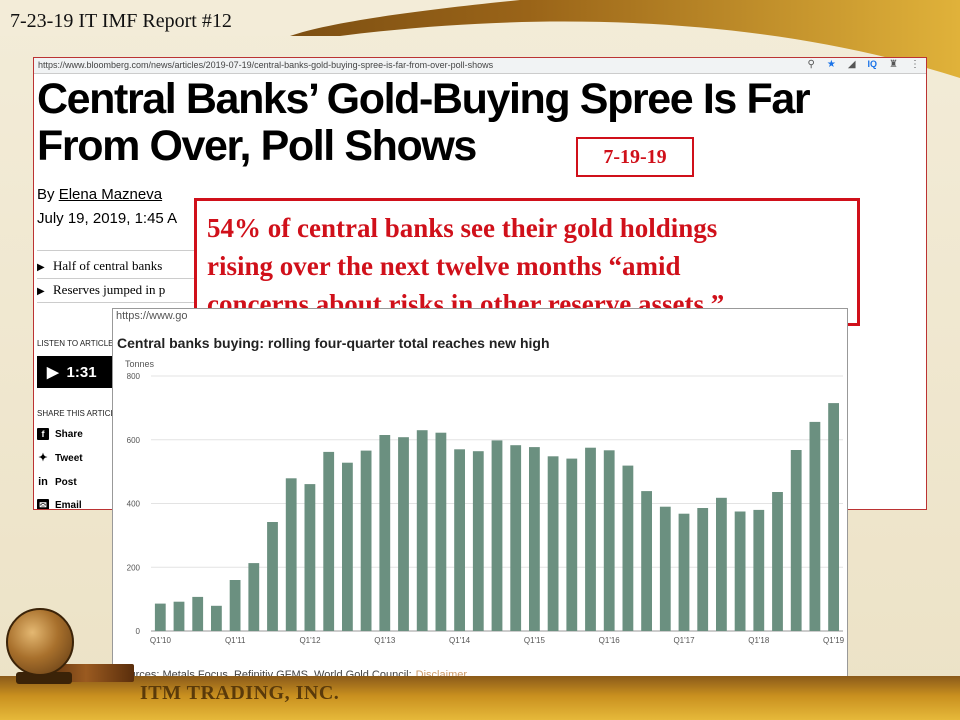  Describe the element at coordinates (43, 504) in the screenshot. I see `email-icon: ✉` at that location.